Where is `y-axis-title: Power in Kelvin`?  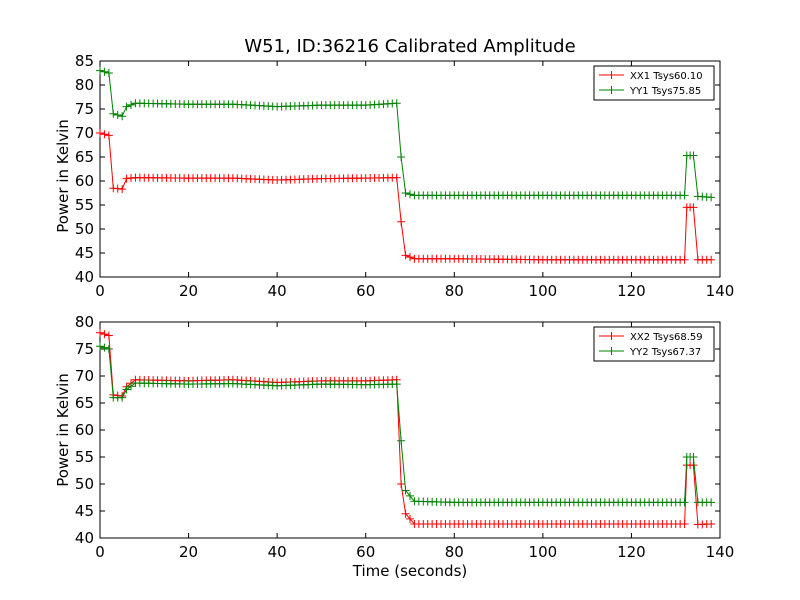
y-axis-title: Power in Kelvin is located at coordinates (63, 430).